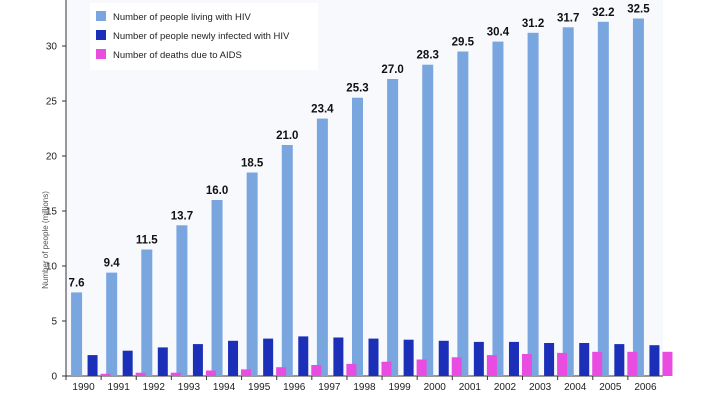 This screenshot has width=710, height=400. I want to click on x-tick-label: 1997, so click(329, 387).